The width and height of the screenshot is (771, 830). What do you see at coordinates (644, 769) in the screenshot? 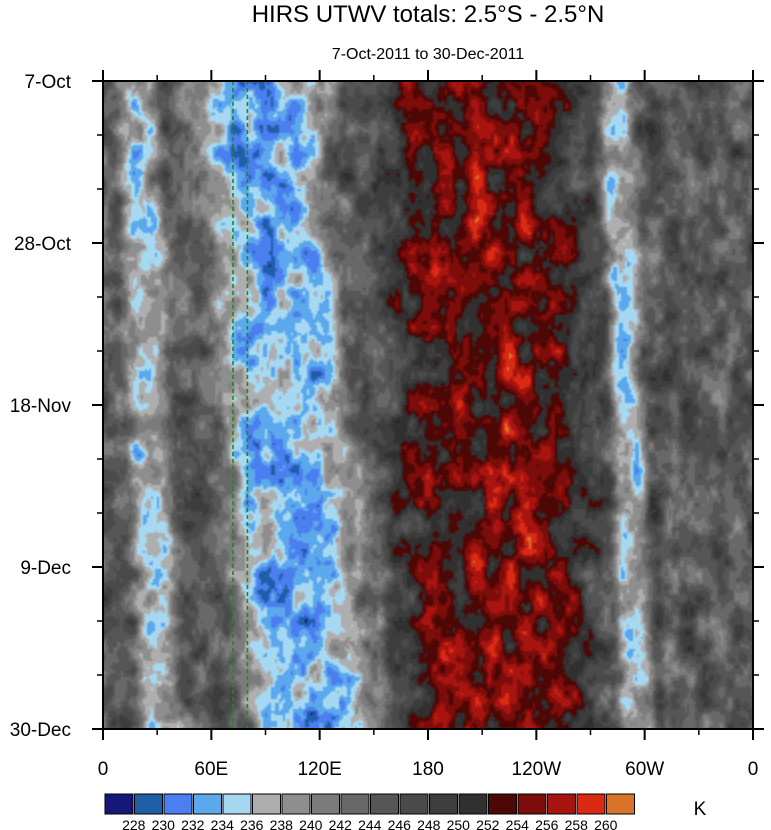
I see `x-tick-label: 60W` at bounding box center [644, 769].